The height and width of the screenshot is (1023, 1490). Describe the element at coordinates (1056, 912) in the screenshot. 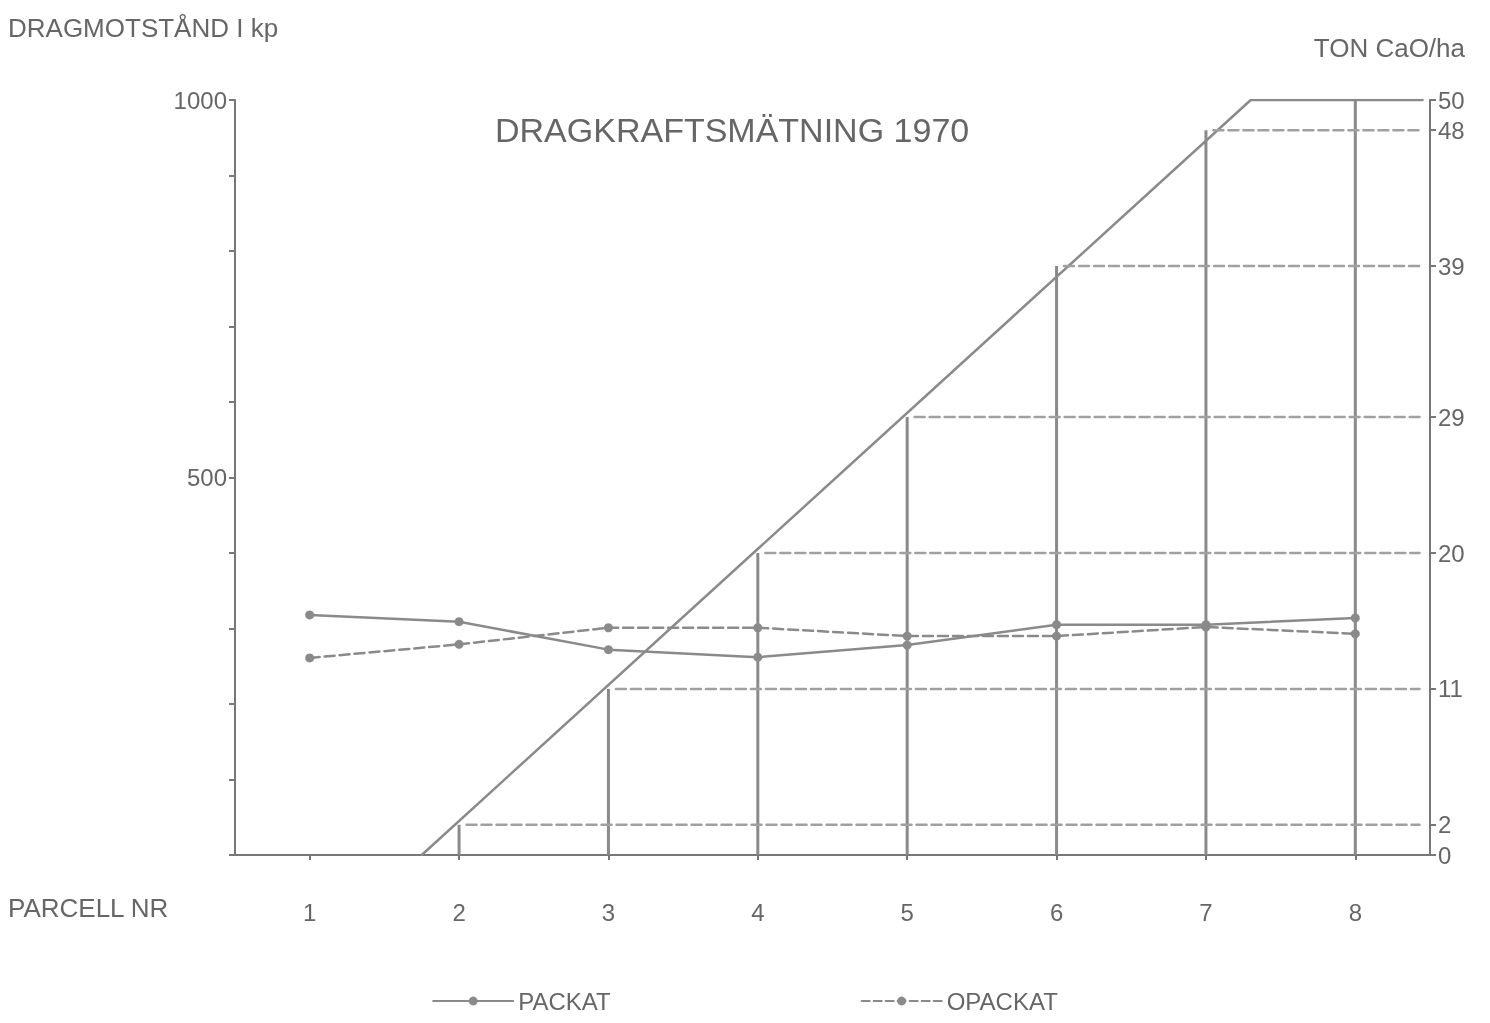

I see `x-tick-label: 6` at that location.